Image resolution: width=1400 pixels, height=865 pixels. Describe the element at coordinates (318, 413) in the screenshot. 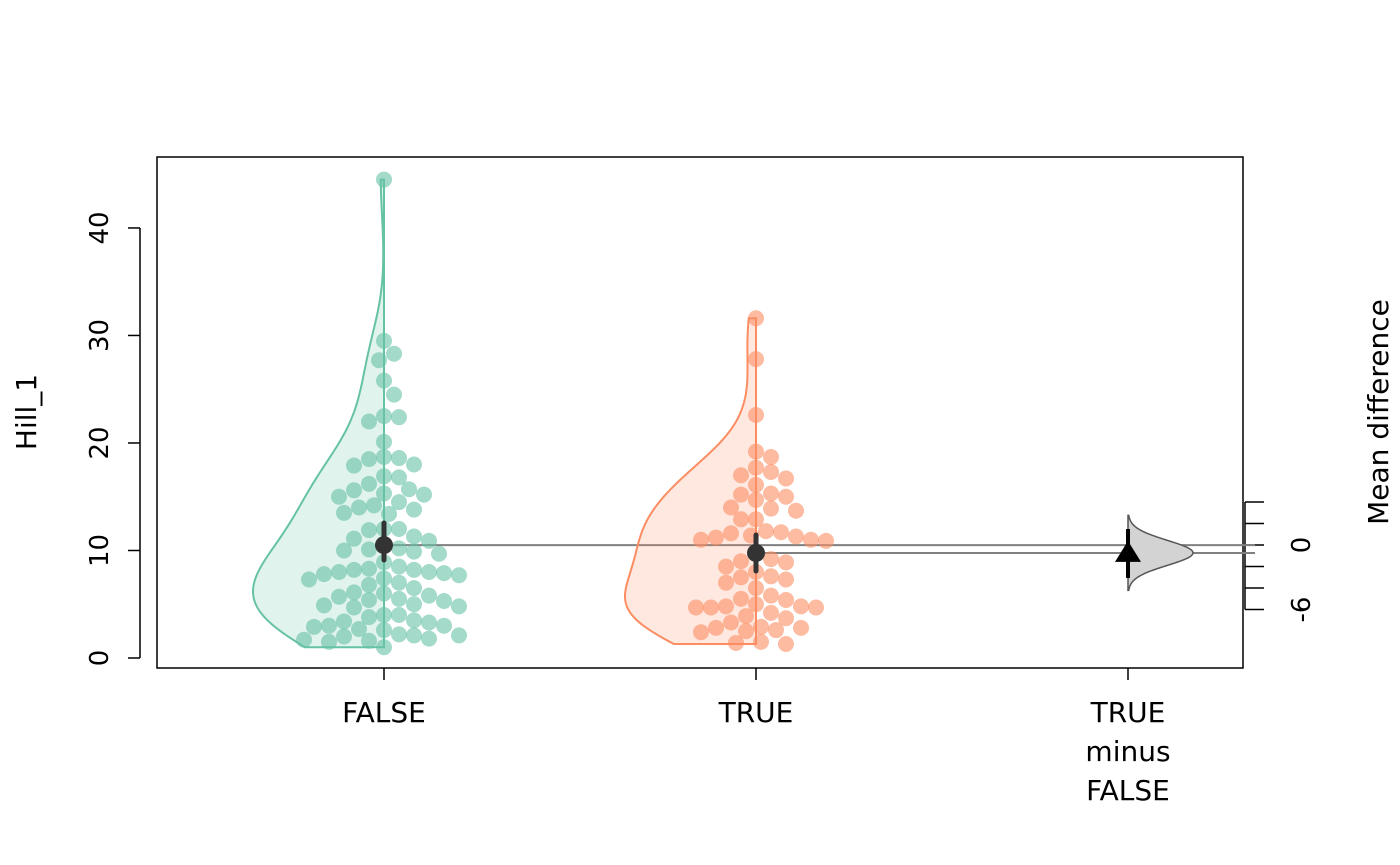

I see `violin` at that location.